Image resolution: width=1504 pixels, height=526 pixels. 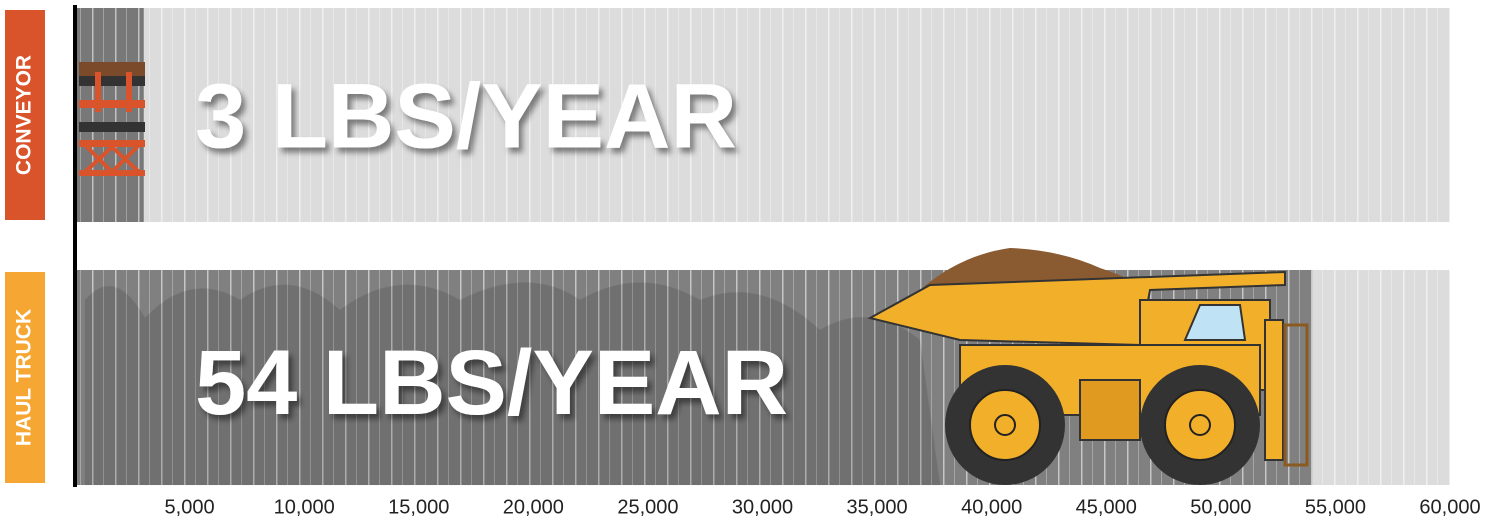 I want to click on data-label: 54 LBS/YEAR, so click(x=491, y=383).